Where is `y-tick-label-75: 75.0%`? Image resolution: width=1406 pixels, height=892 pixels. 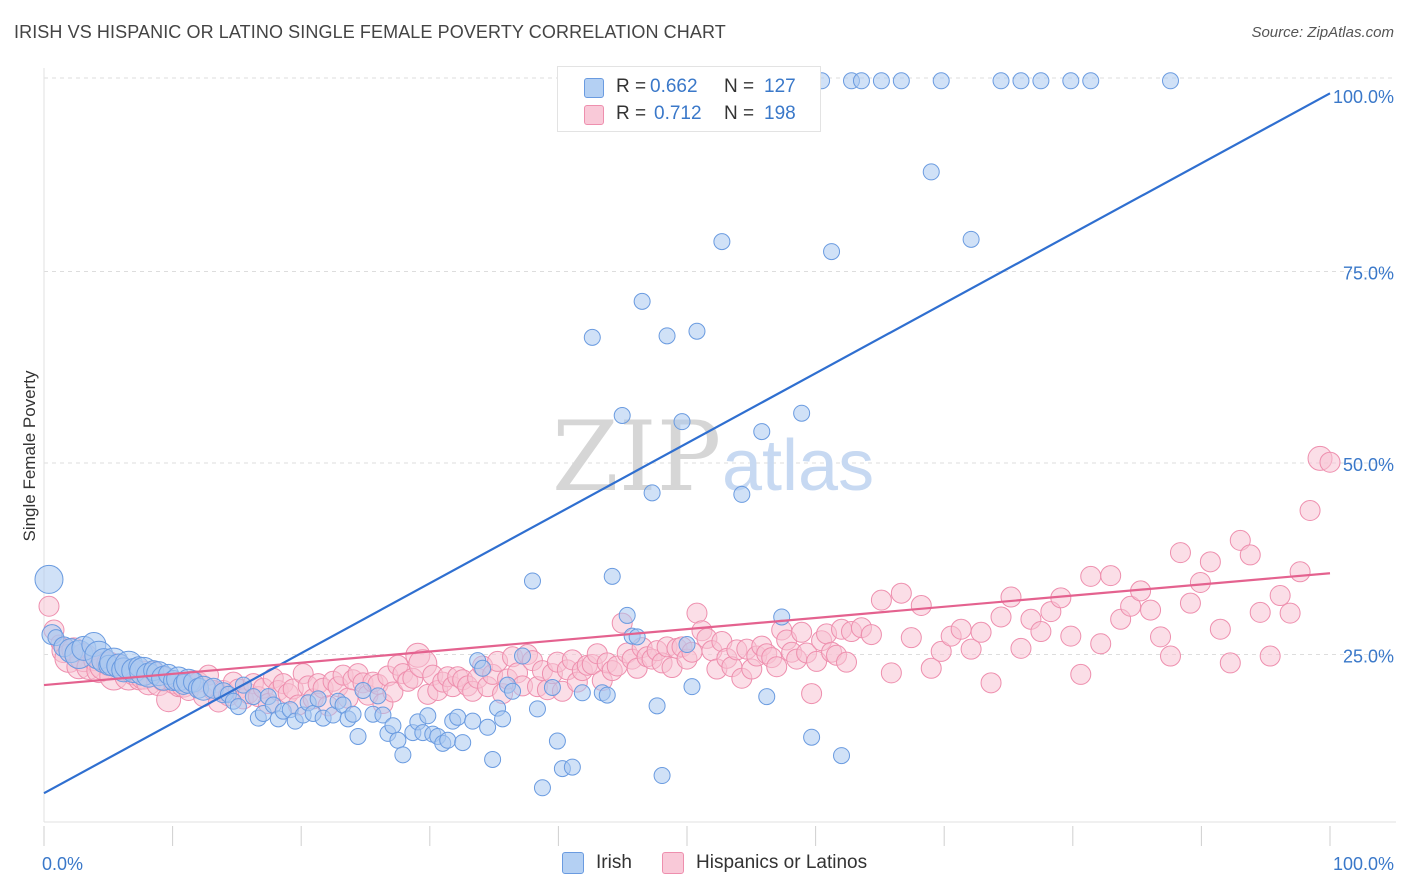
y-tick-label-75: 75.0% is located at coordinates (1368, 274).